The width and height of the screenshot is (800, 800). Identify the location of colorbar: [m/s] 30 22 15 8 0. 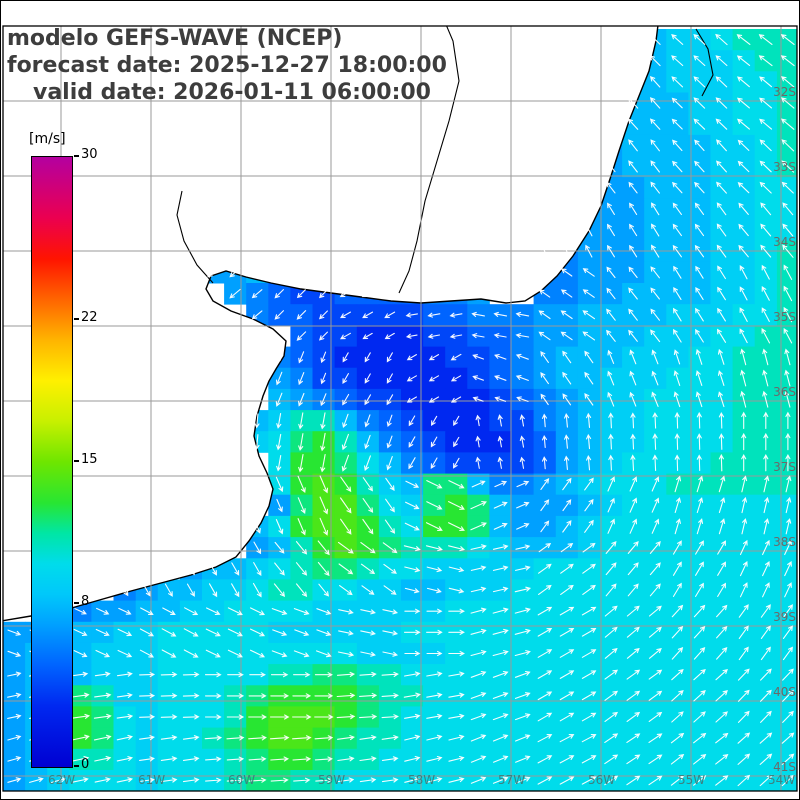
(69, 465).